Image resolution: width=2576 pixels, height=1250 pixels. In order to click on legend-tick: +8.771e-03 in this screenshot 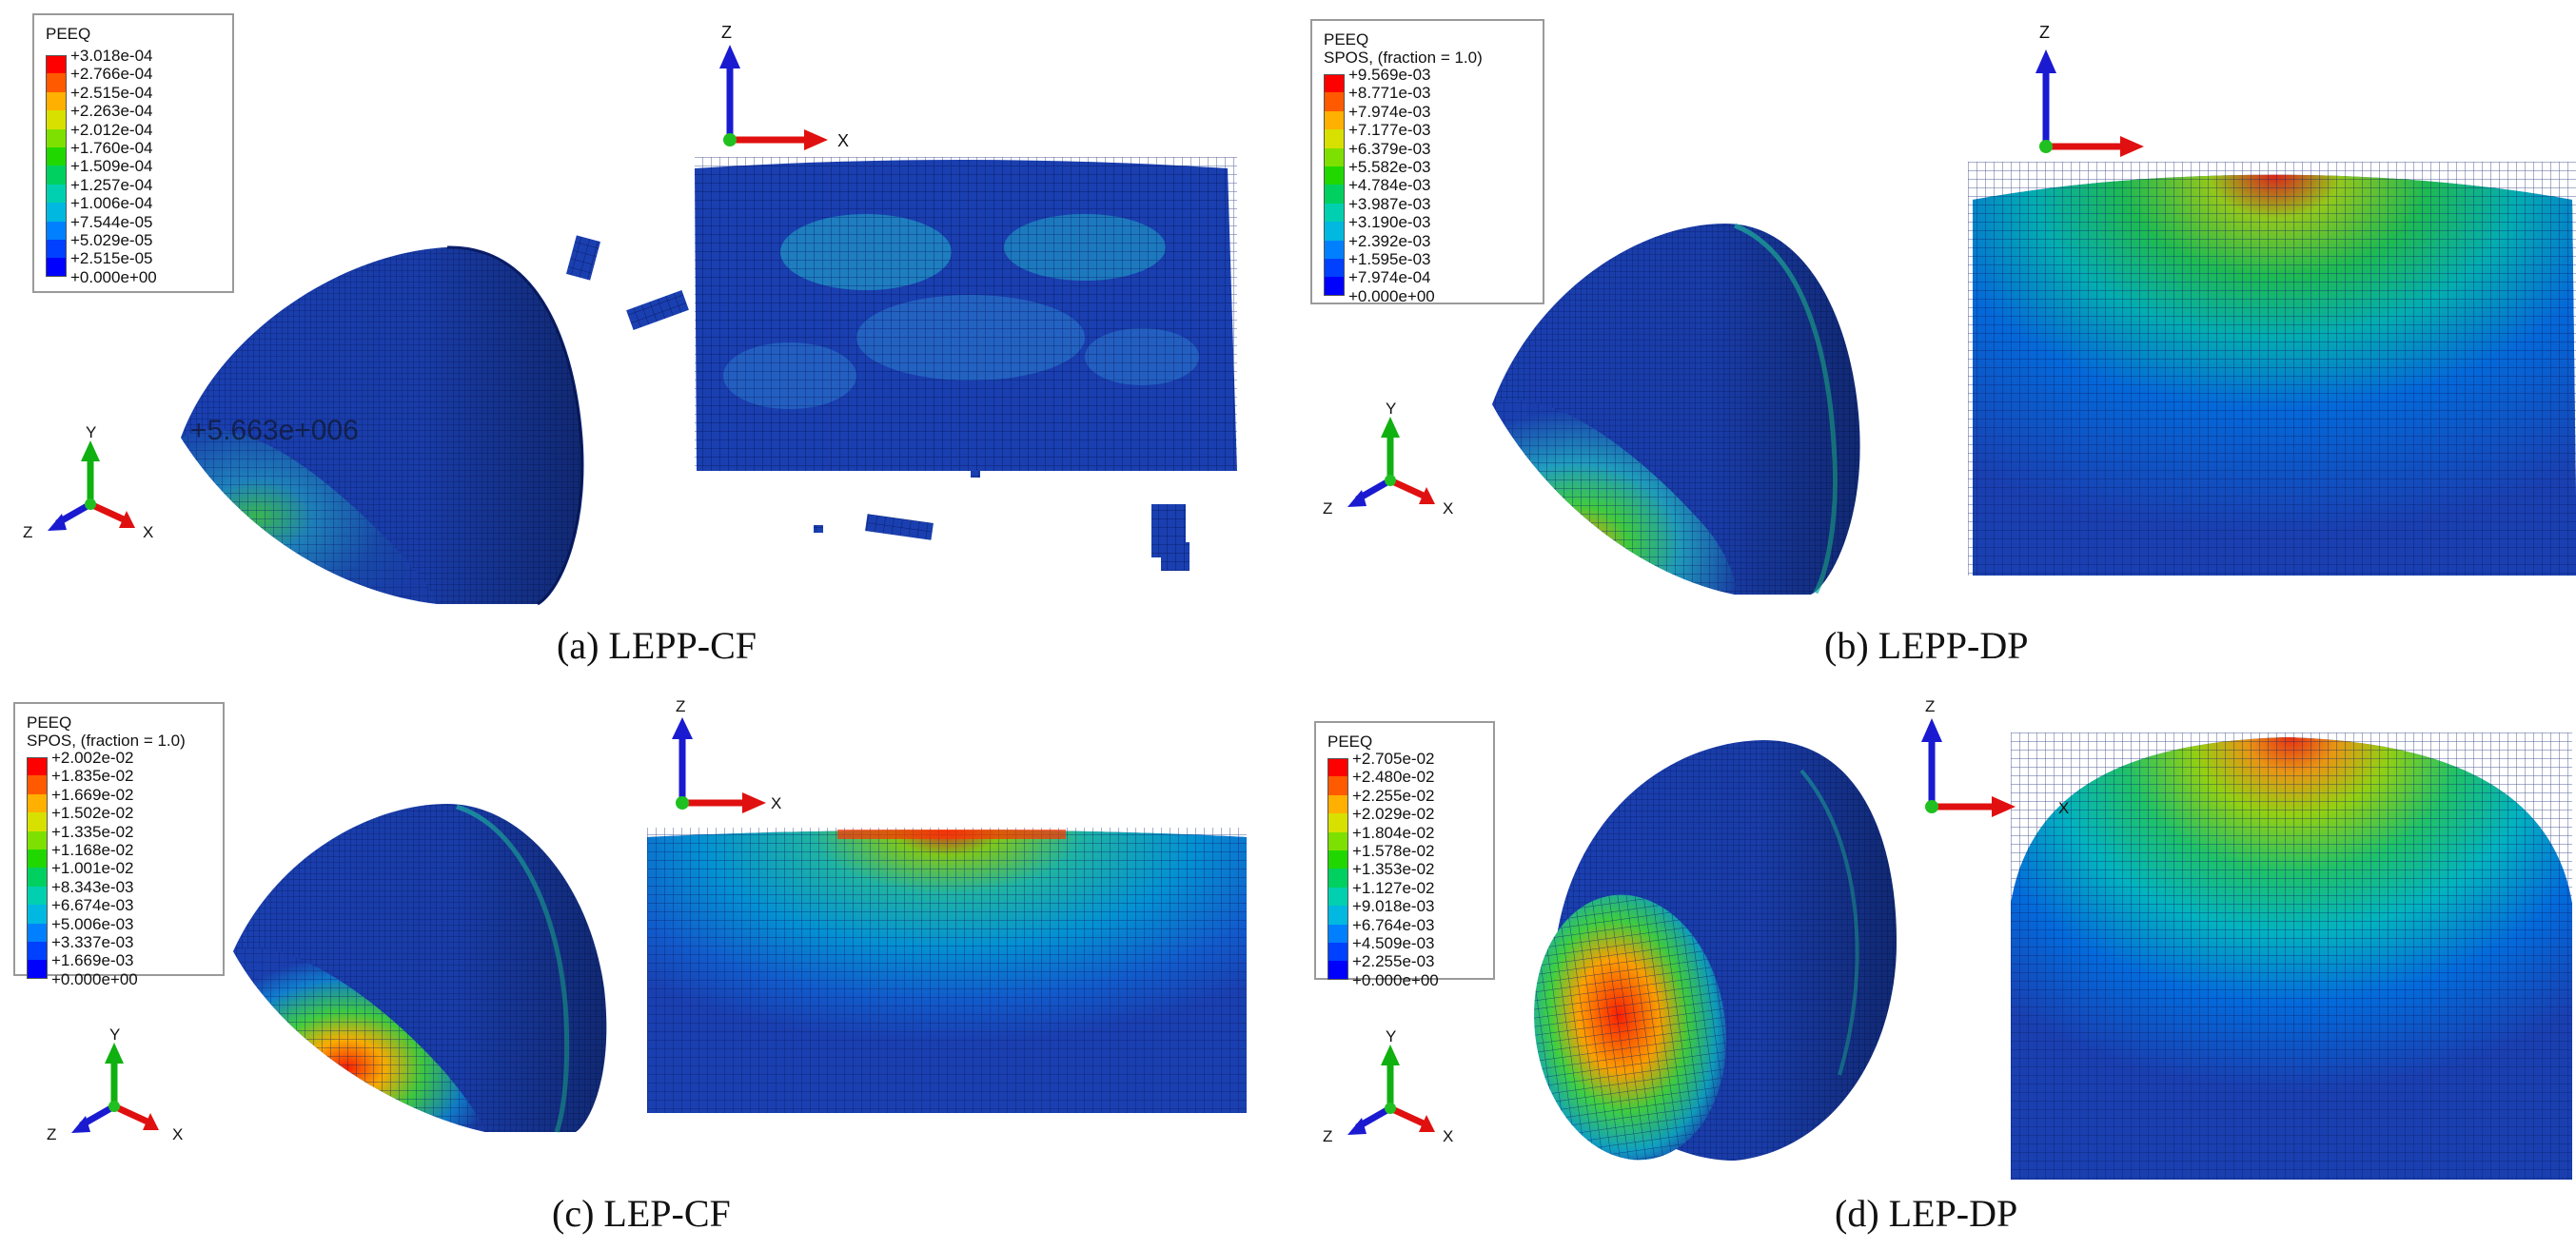, I will do `click(1389, 93)`.